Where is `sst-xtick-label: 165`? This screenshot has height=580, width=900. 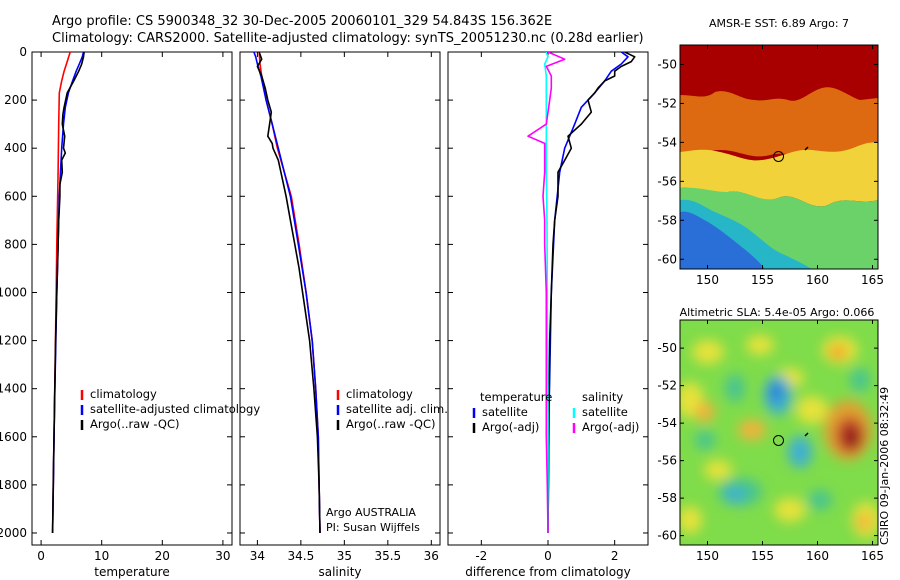
sst-xtick-label: 165 is located at coordinates (872, 280).